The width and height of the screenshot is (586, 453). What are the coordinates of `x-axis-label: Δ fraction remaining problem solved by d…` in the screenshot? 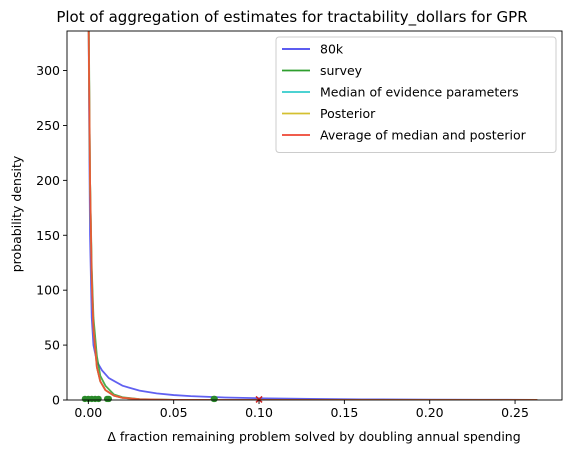 It's located at (313, 436).